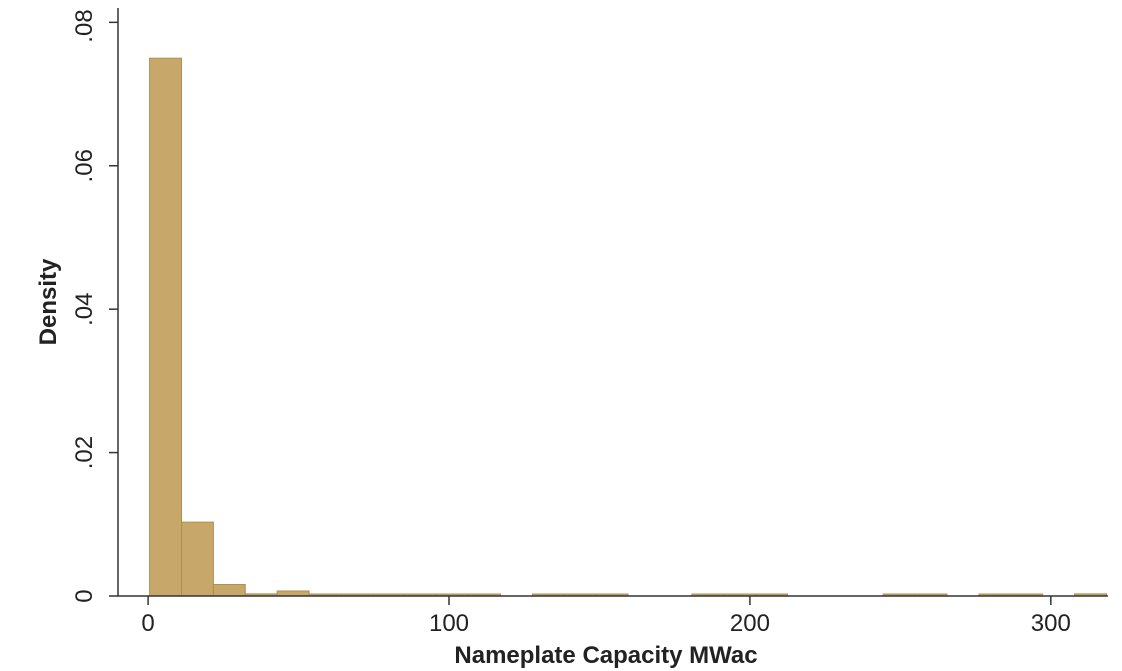 The width and height of the screenshot is (1122, 671). Describe the element at coordinates (48, 301) in the screenshot. I see `y-axis-title: Density` at that location.